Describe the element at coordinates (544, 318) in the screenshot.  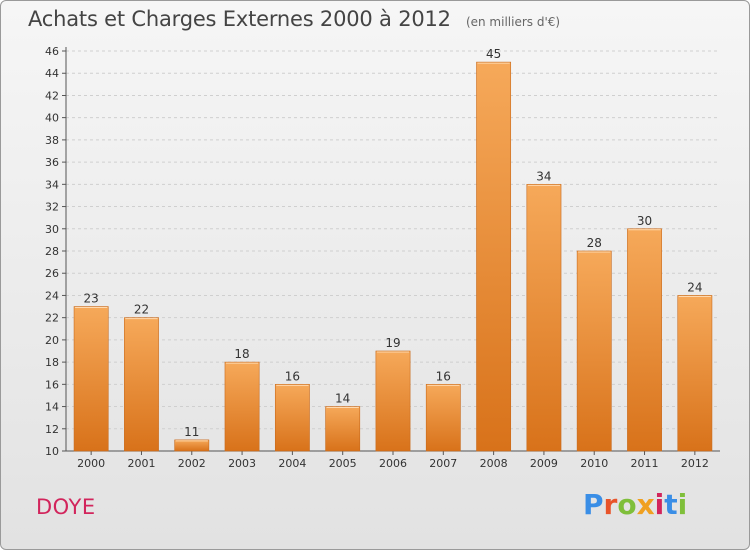
I see `bar-2009` at that location.